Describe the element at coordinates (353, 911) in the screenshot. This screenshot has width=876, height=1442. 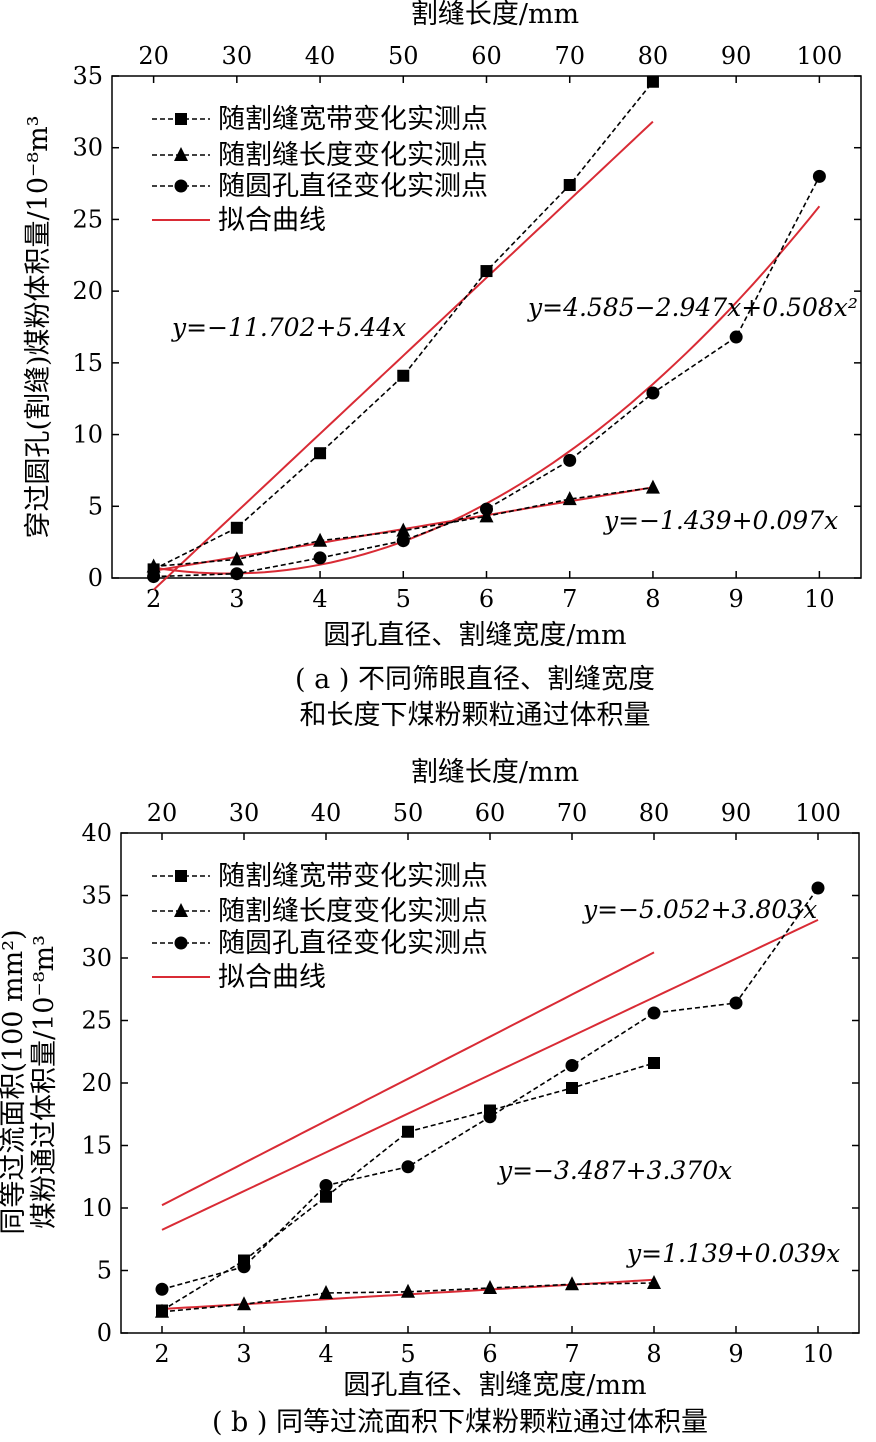
I see `legend-b-slit-length-label: 随割缝长度变化实测点` at that location.